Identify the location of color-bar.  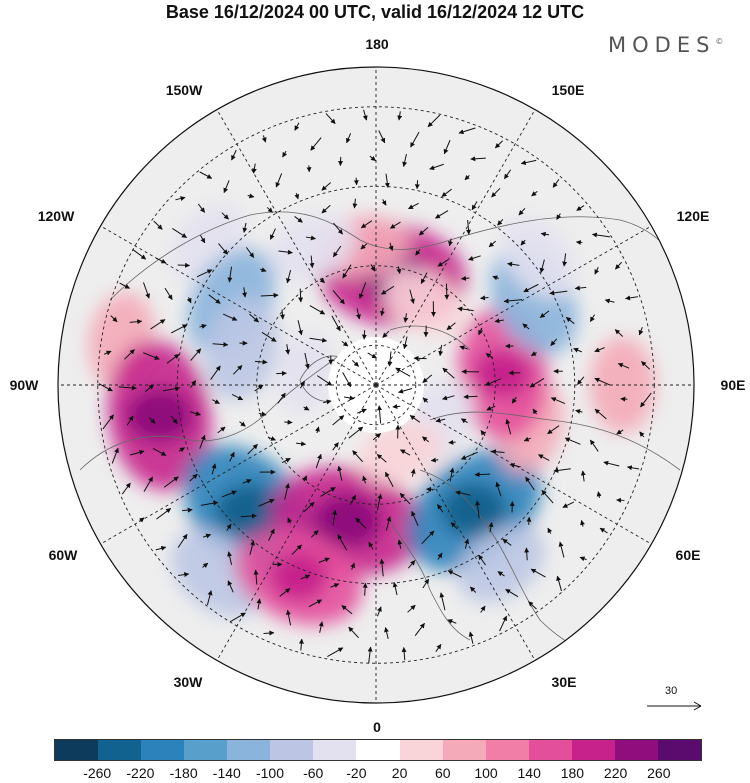
(378, 750).